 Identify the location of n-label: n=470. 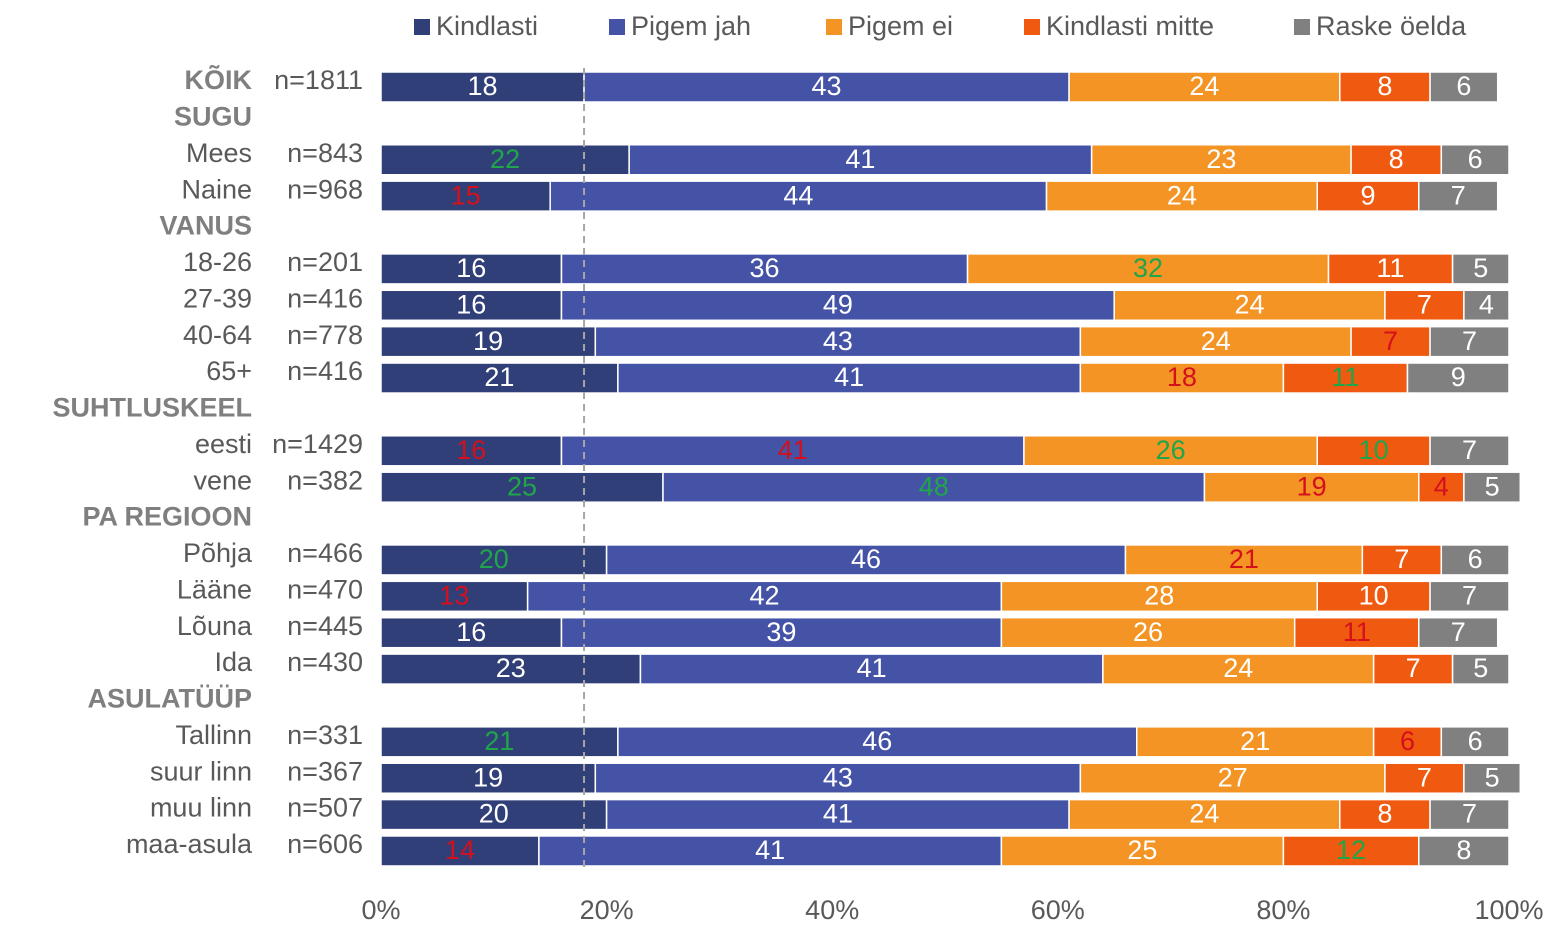
(325, 589).